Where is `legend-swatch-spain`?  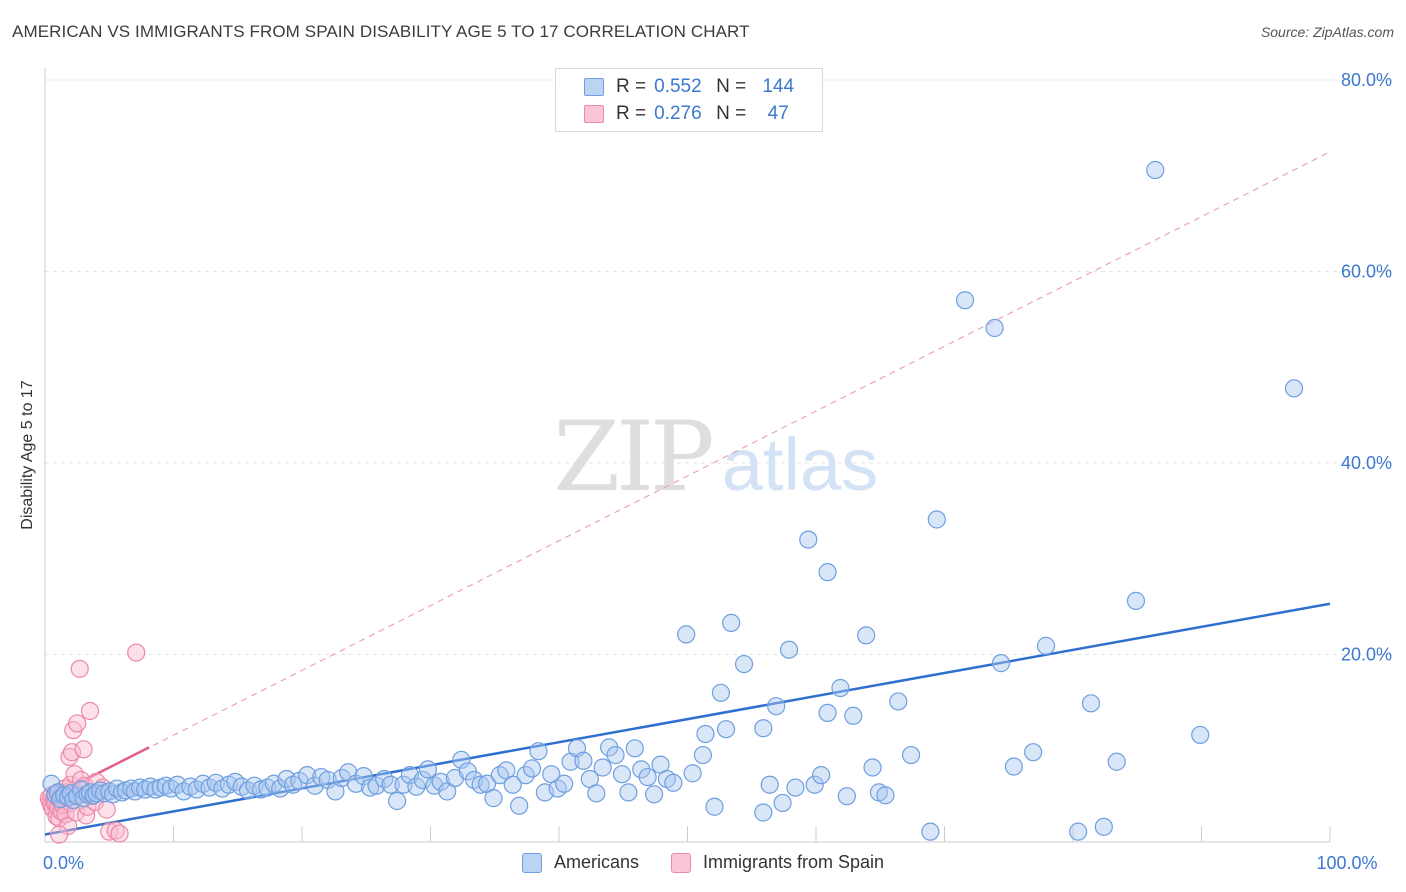
legend-swatch-spain is located at coordinates (594, 114).